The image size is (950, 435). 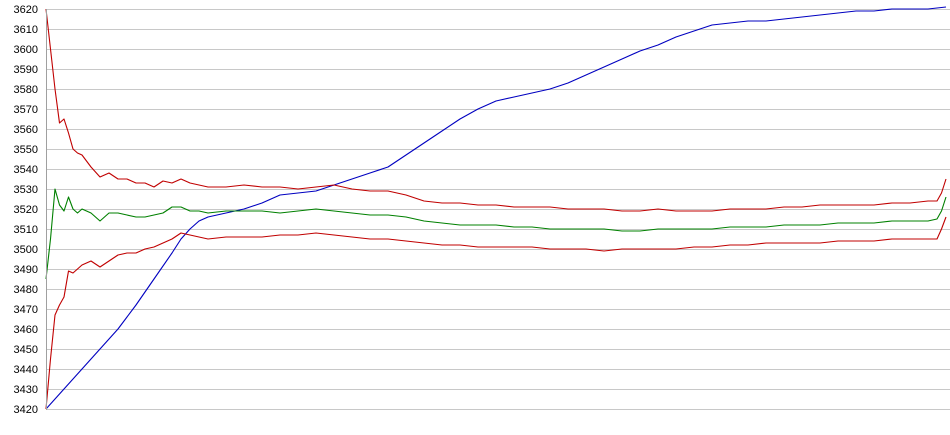 I want to click on y-tick-label: 3620, so click(x=26, y=10).